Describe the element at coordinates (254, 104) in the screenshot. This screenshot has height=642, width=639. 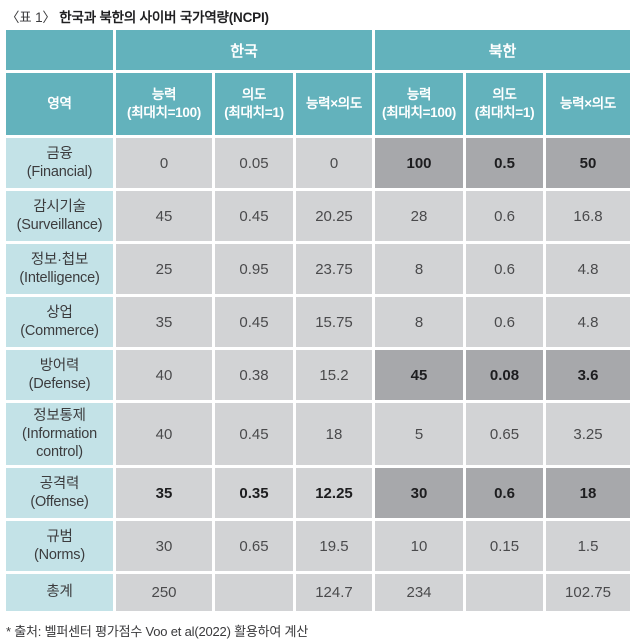
I see `column-header-kr-intent: 의도 (최대치=1)` at that location.